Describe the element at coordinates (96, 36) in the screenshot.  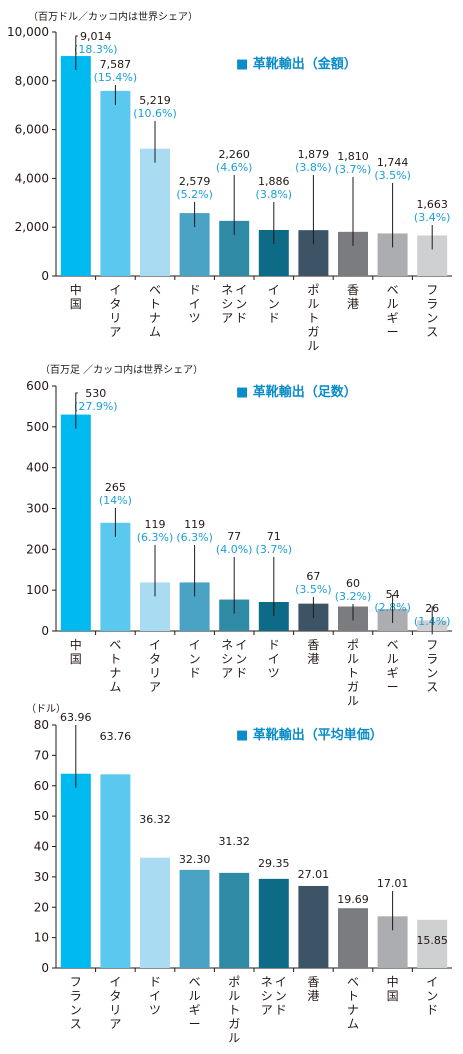
I see `value-label: 9,014` at that location.